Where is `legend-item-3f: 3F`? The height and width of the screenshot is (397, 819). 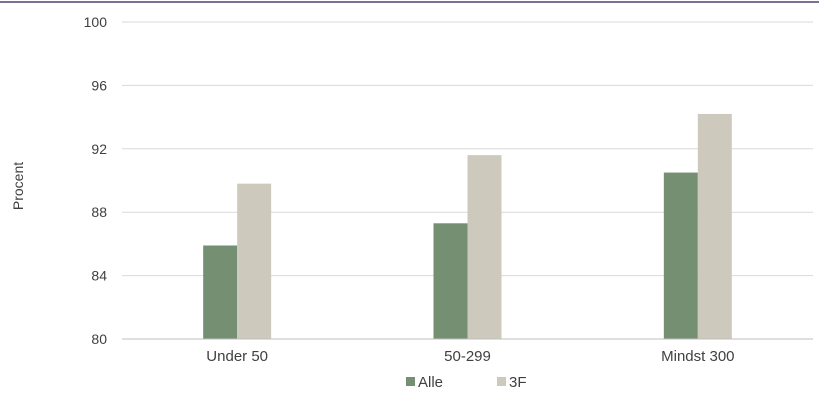 legend-item-3f: 3F is located at coordinates (512, 382).